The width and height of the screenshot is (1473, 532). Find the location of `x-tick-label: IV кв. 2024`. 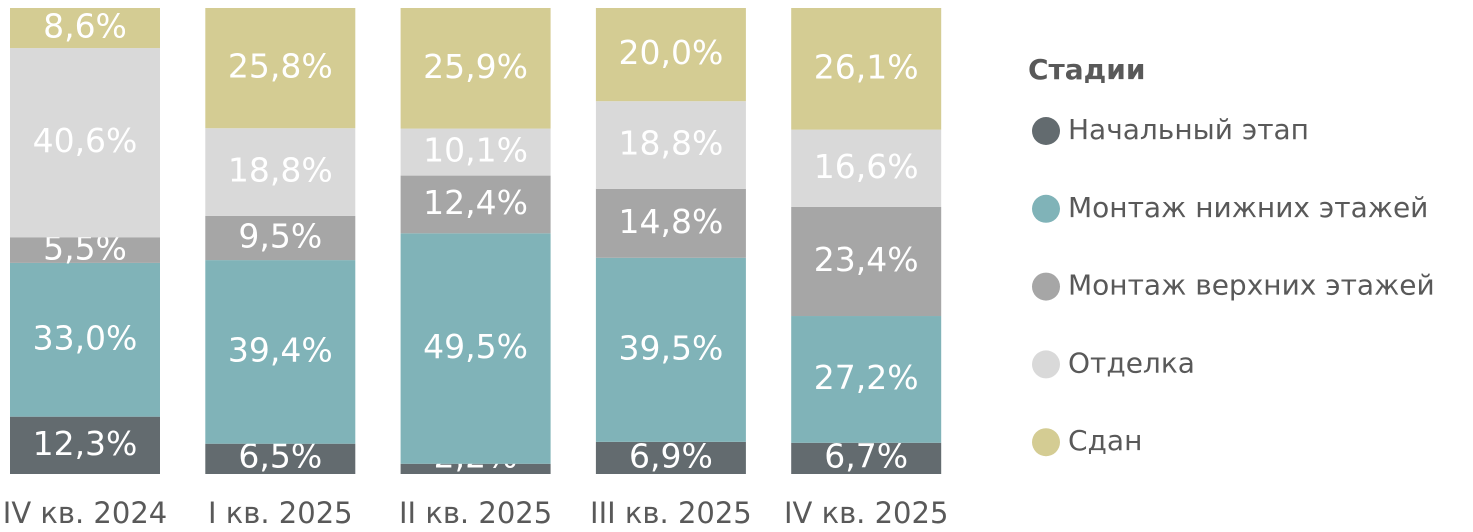

x-tick-label: IV кв. 2024 is located at coordinates (85, 513).